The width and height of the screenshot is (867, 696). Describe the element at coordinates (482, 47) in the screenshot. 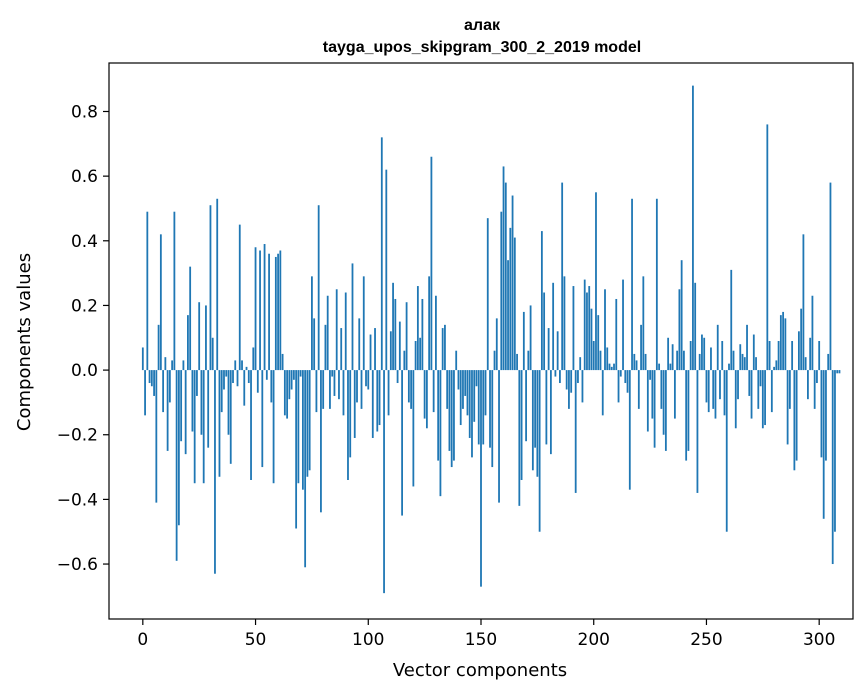

I see `chart-title-line2: tayga_upos_skipgram_300_2_2019 model` at that location.